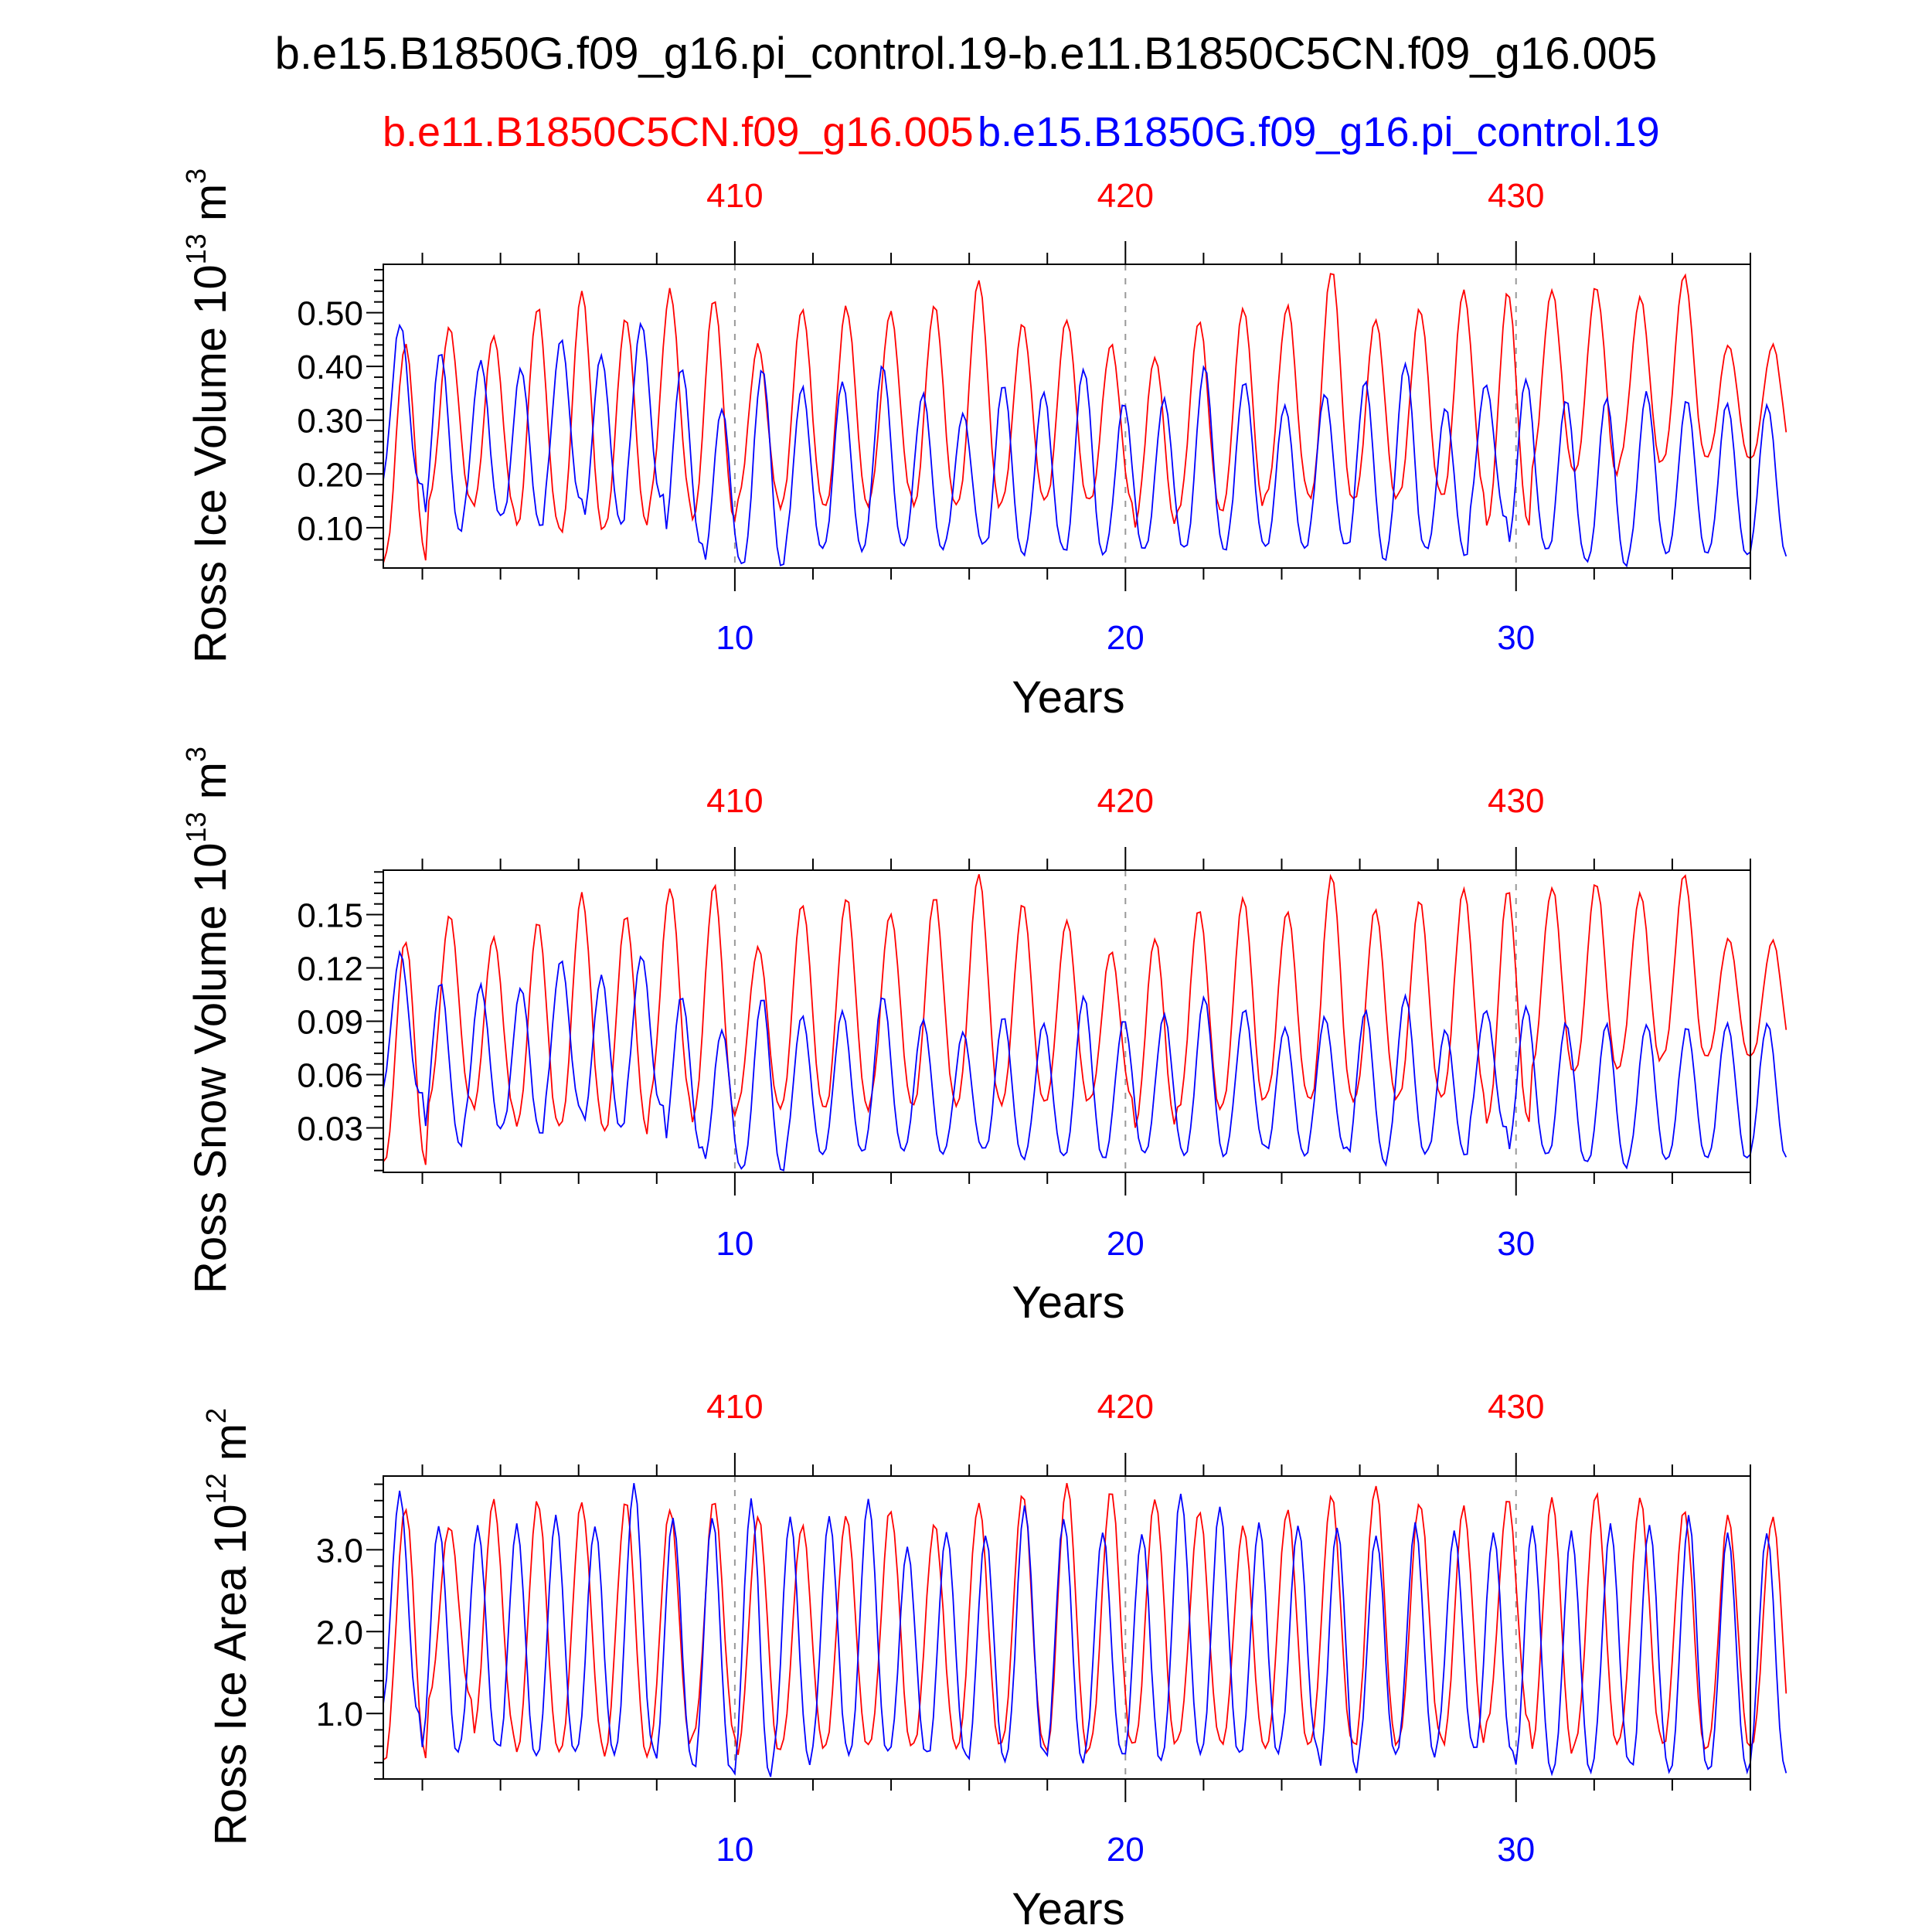 The image size is (1932, 1932). What do you see at coordinates (330, 970) in the screenshot?
I see `y-tick-label: 0.12` at bounding box center [330, 970].